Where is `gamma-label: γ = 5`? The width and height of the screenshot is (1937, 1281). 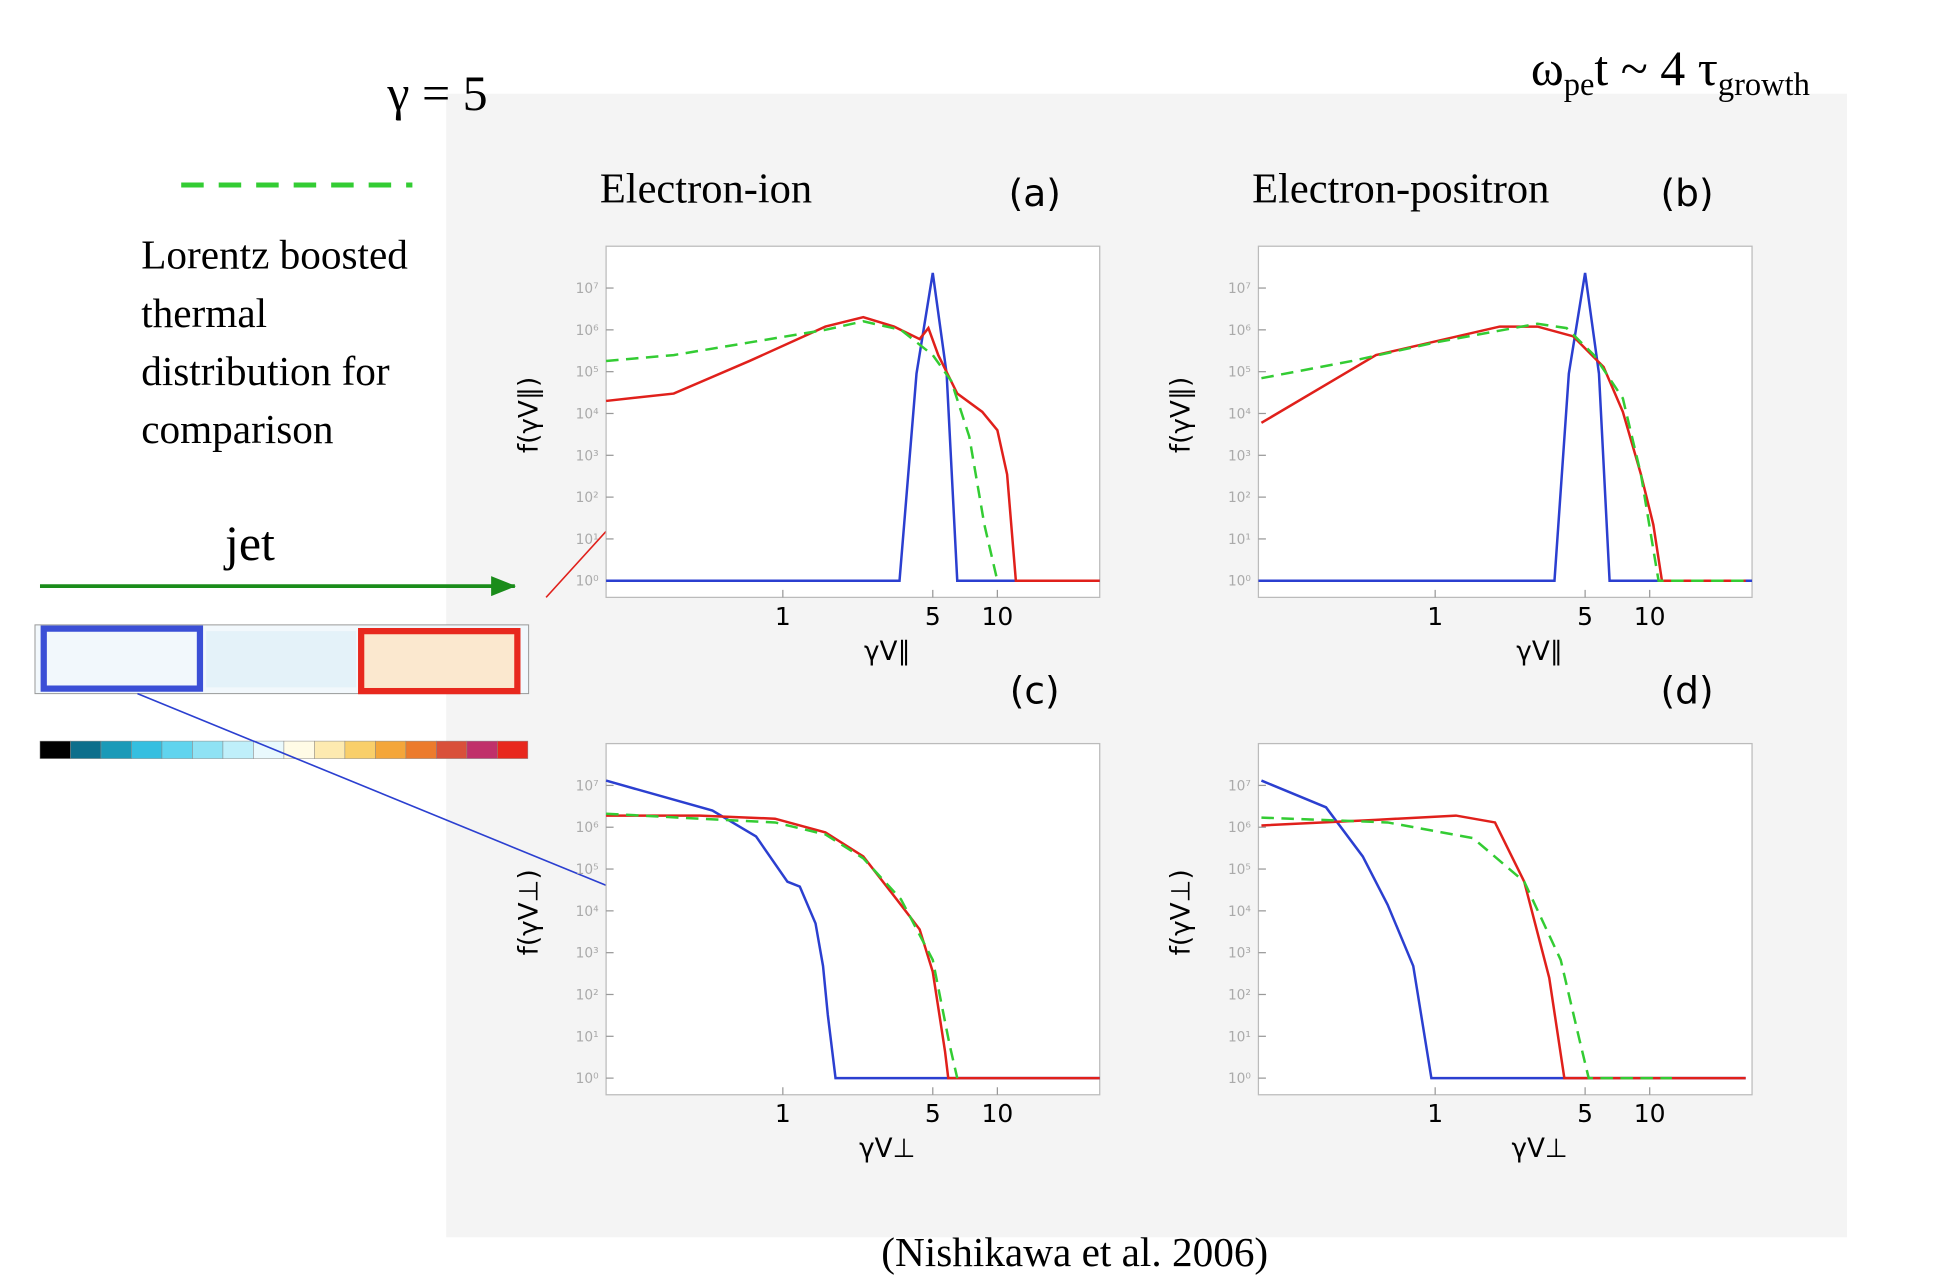
gamma-label: γ = 5 is located at coordinates (436, 93).